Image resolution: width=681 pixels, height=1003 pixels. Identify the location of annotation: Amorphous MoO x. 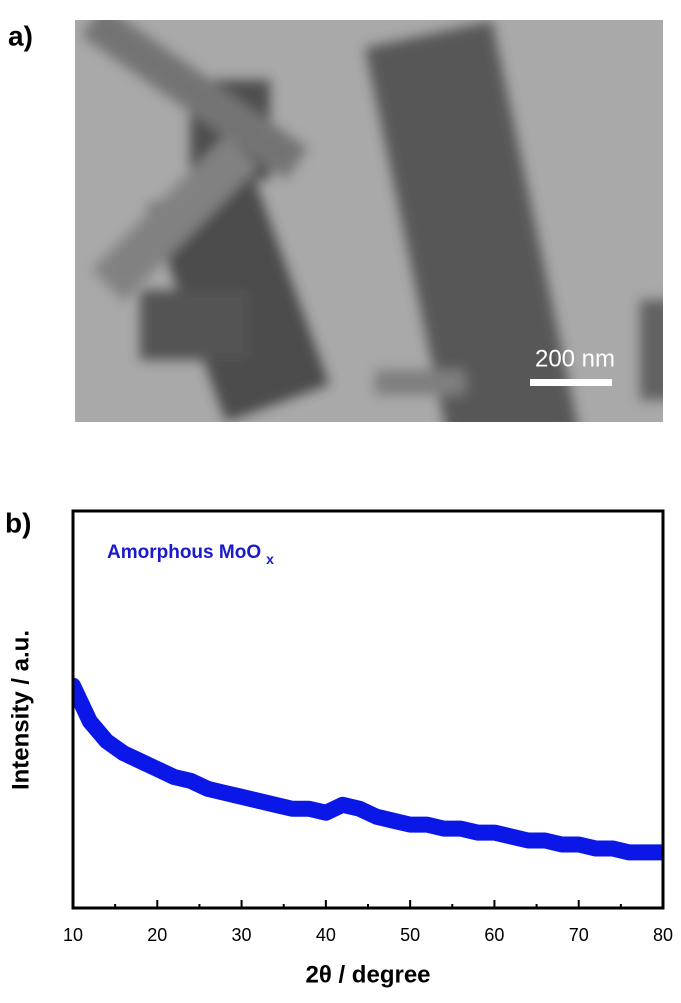
(190, 554).